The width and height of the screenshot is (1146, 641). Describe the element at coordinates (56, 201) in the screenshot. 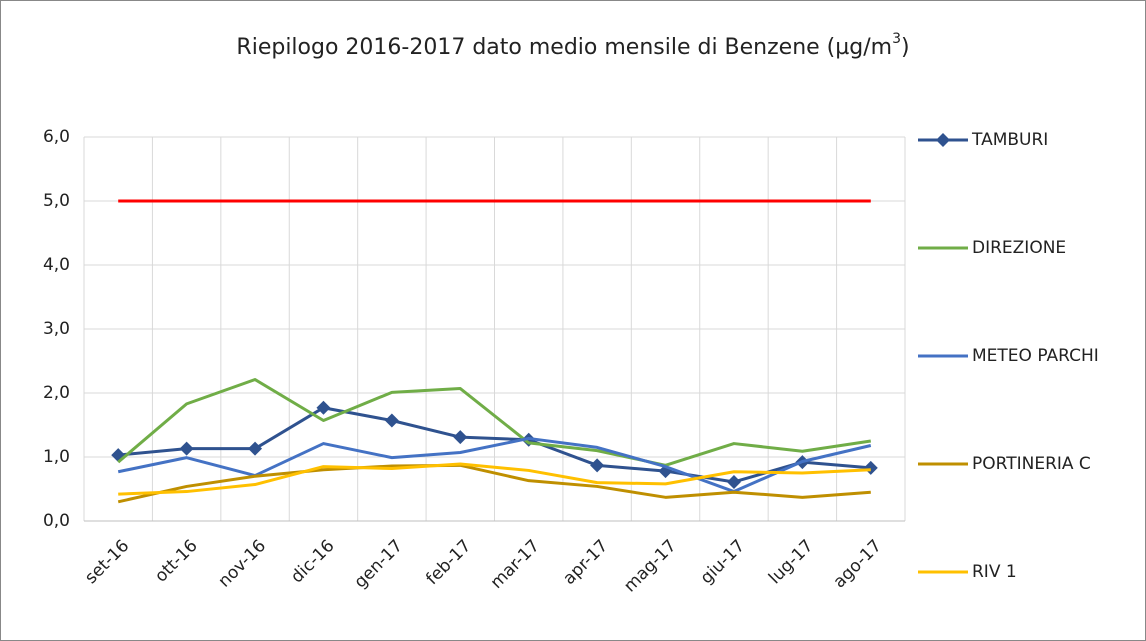

I see `y-tick-label: 5,0` at that location.